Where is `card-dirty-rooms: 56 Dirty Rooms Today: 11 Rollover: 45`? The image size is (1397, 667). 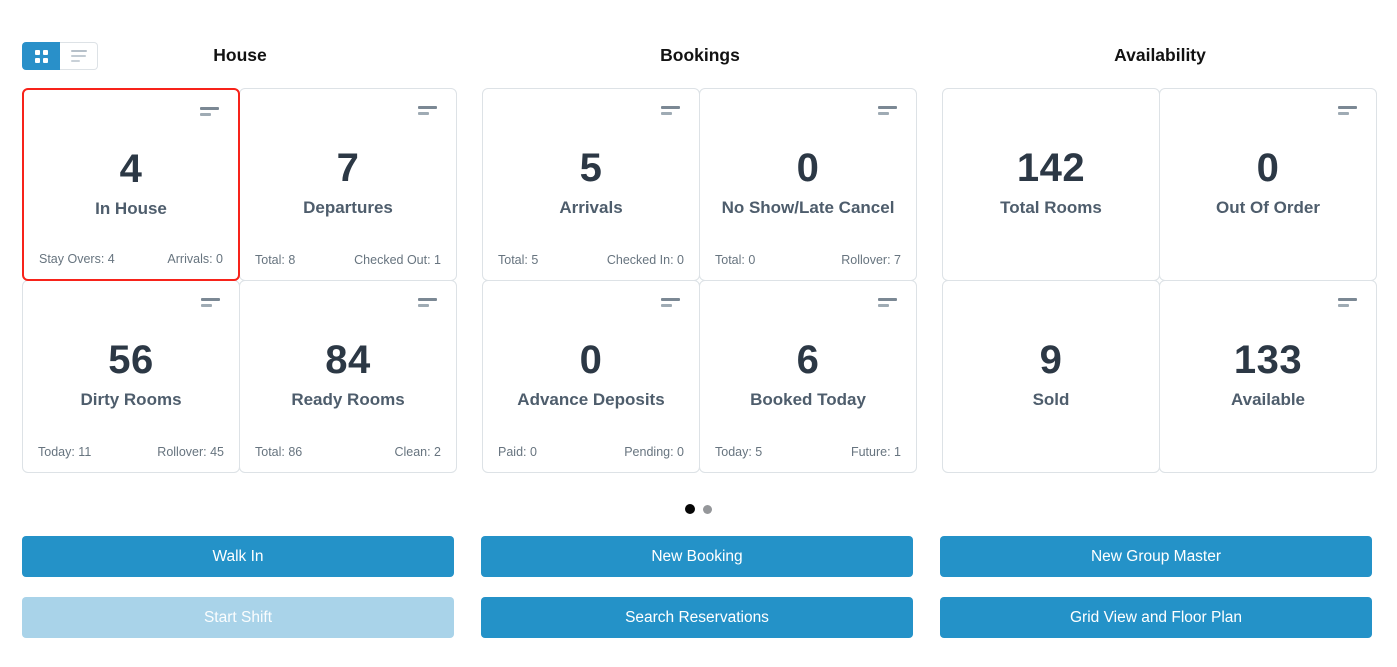
card-dirty-rooms: 56 Dirty Rooms Today: 11 Rollover: 45 is located at coordinates (131, 376).